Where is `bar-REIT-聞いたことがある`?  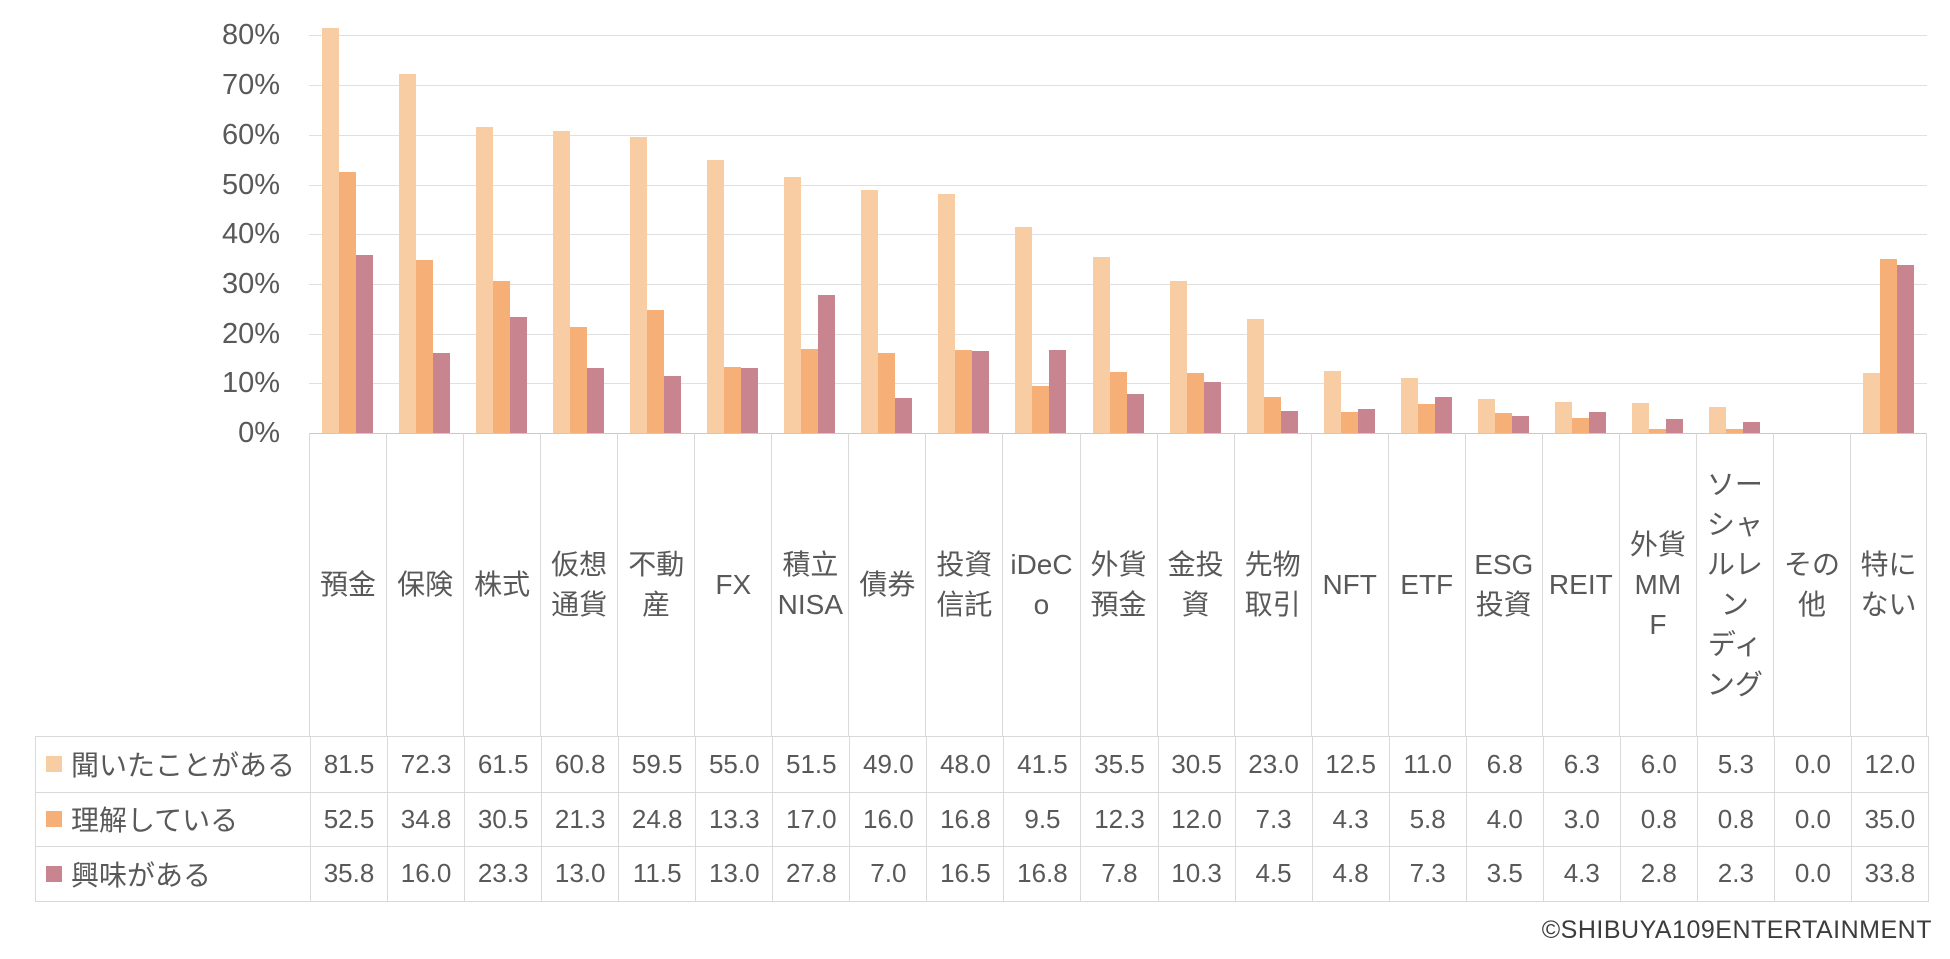 bar-REIT-聞いたことがある is located at coordinates (1563, 417).